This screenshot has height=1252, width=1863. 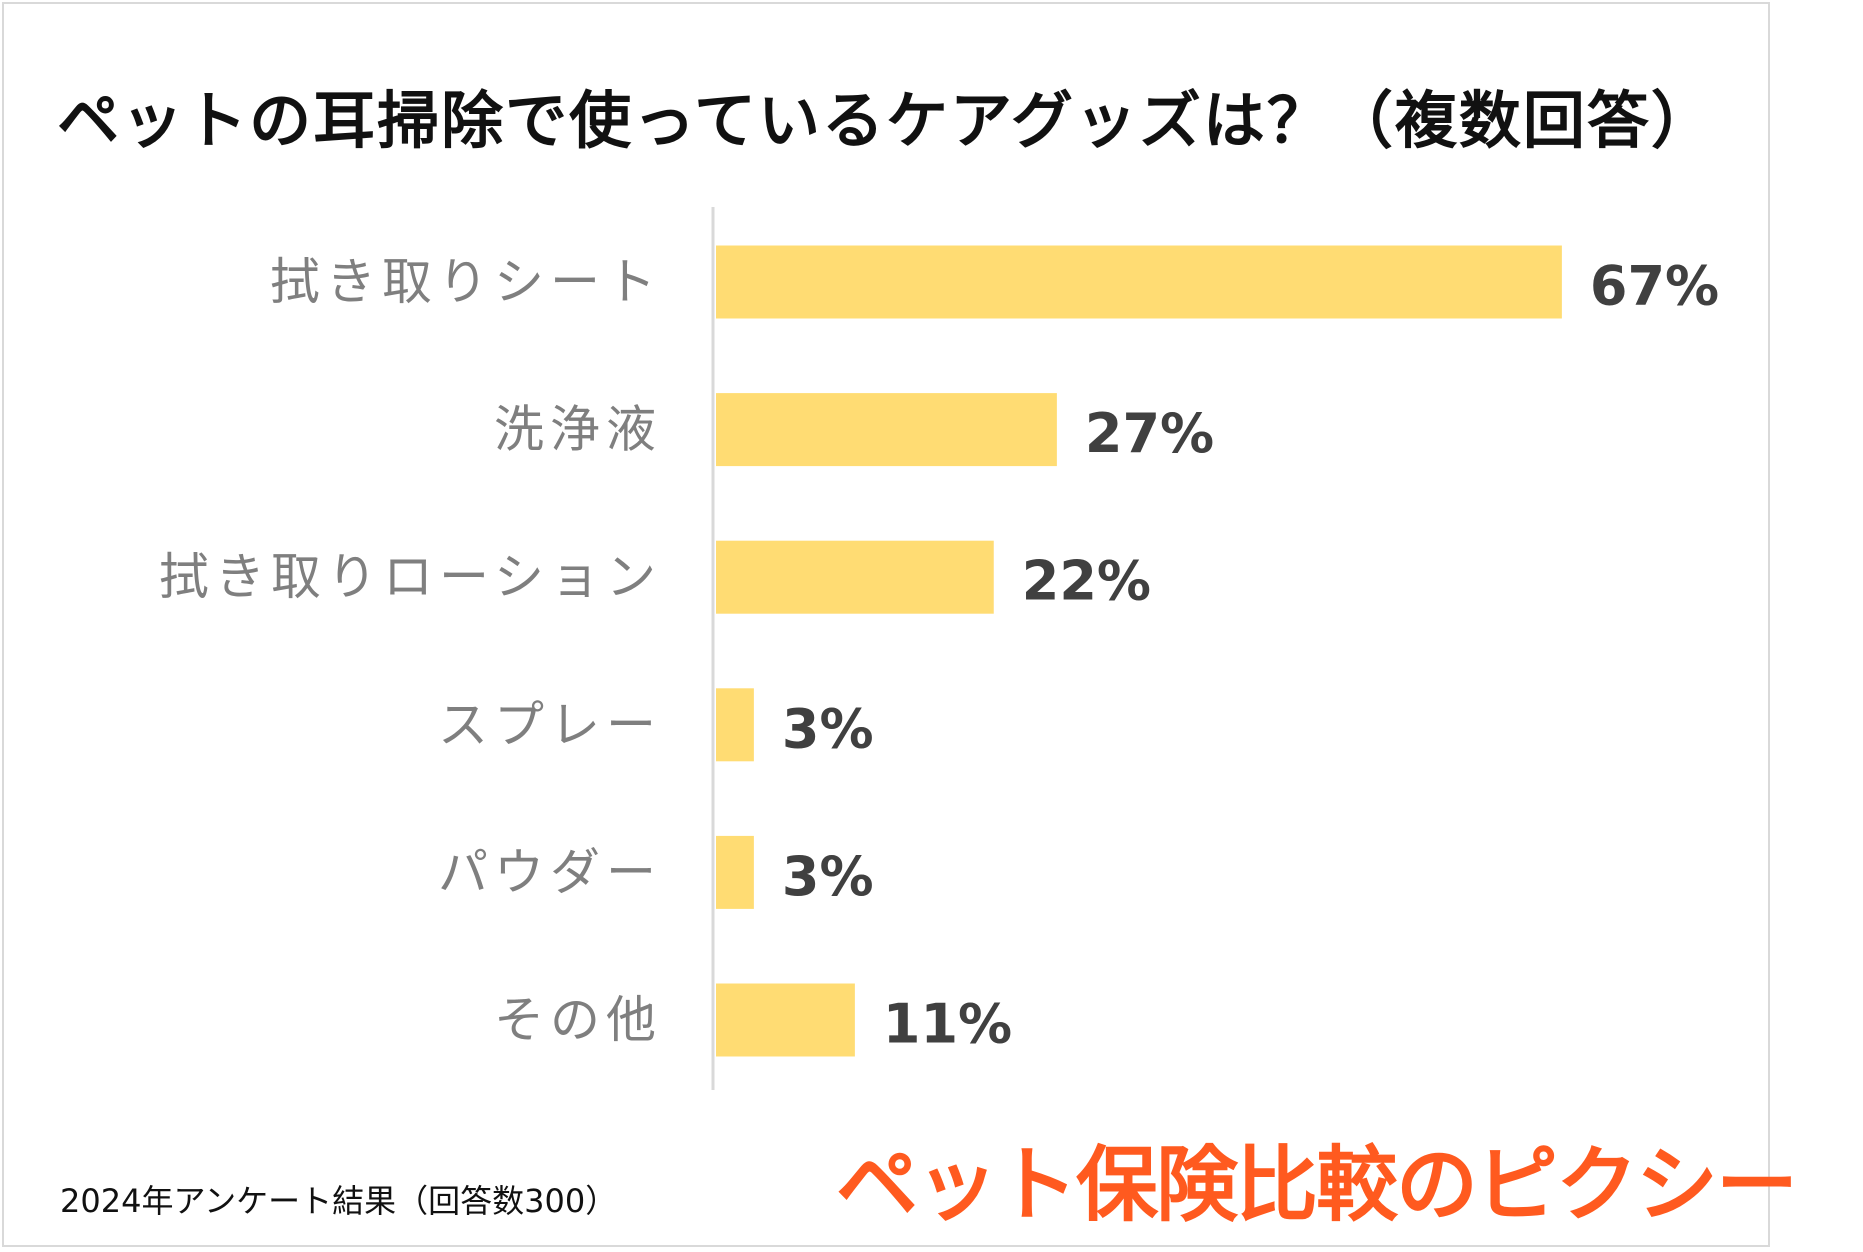 What do you see at coordinates (339, 1201) in the screenshot?
I see `survey-footnote: 2024年アンケート結果（回答数300）` at bounding box center [339, 1201].